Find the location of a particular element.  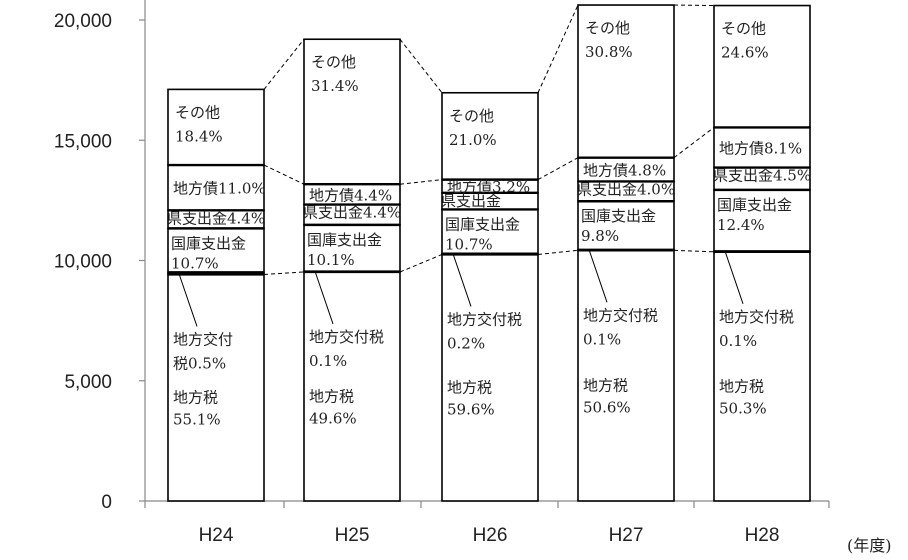

segment-label: 地方債8.1% is located at coordinates (760, 149).